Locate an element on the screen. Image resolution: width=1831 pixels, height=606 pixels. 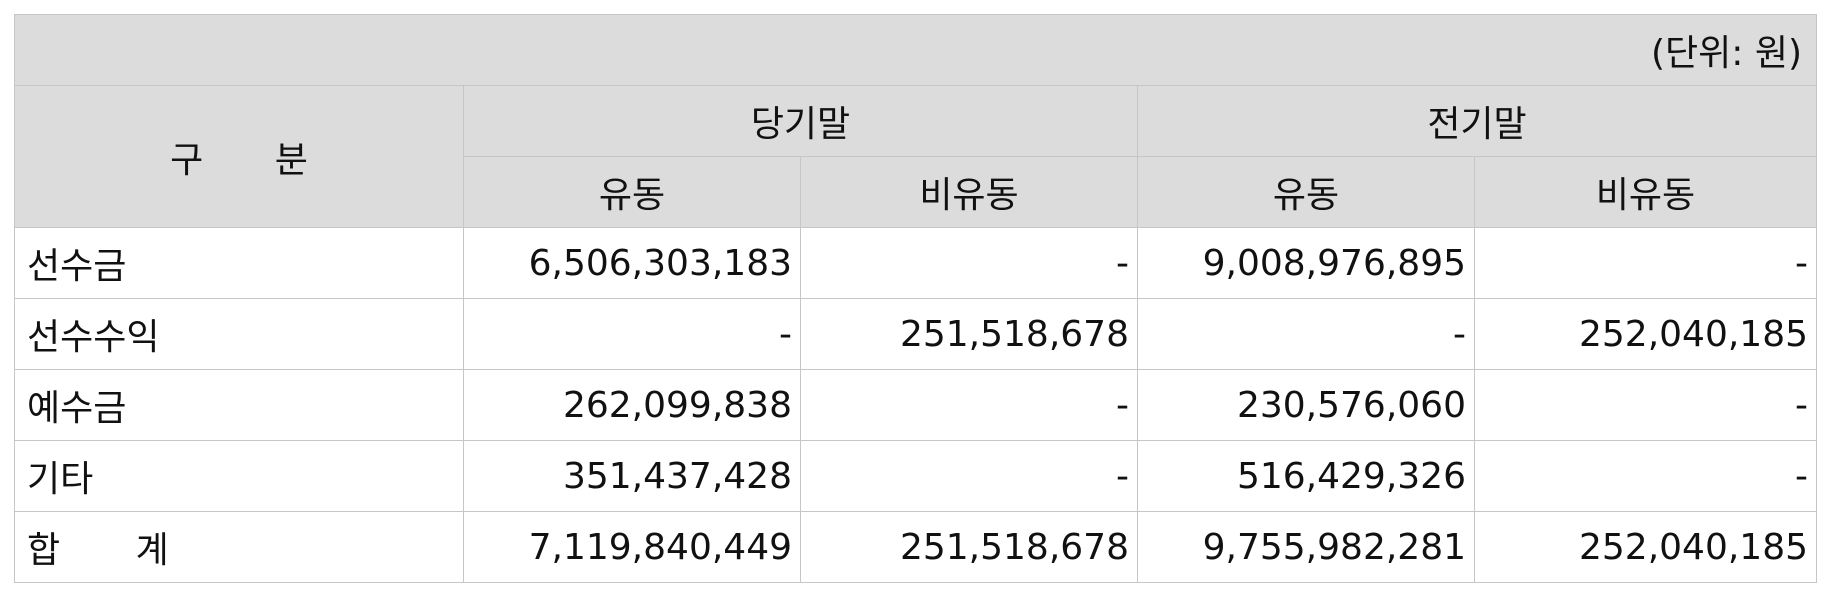
total-label: 합 계 is located at coordinates (114, 550).